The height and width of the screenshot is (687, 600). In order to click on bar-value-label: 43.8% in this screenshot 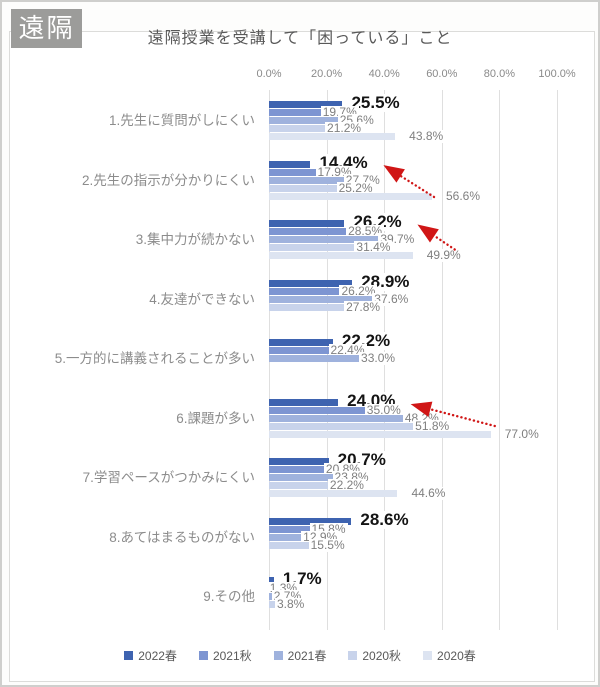, I will do `click(426, 136)`.